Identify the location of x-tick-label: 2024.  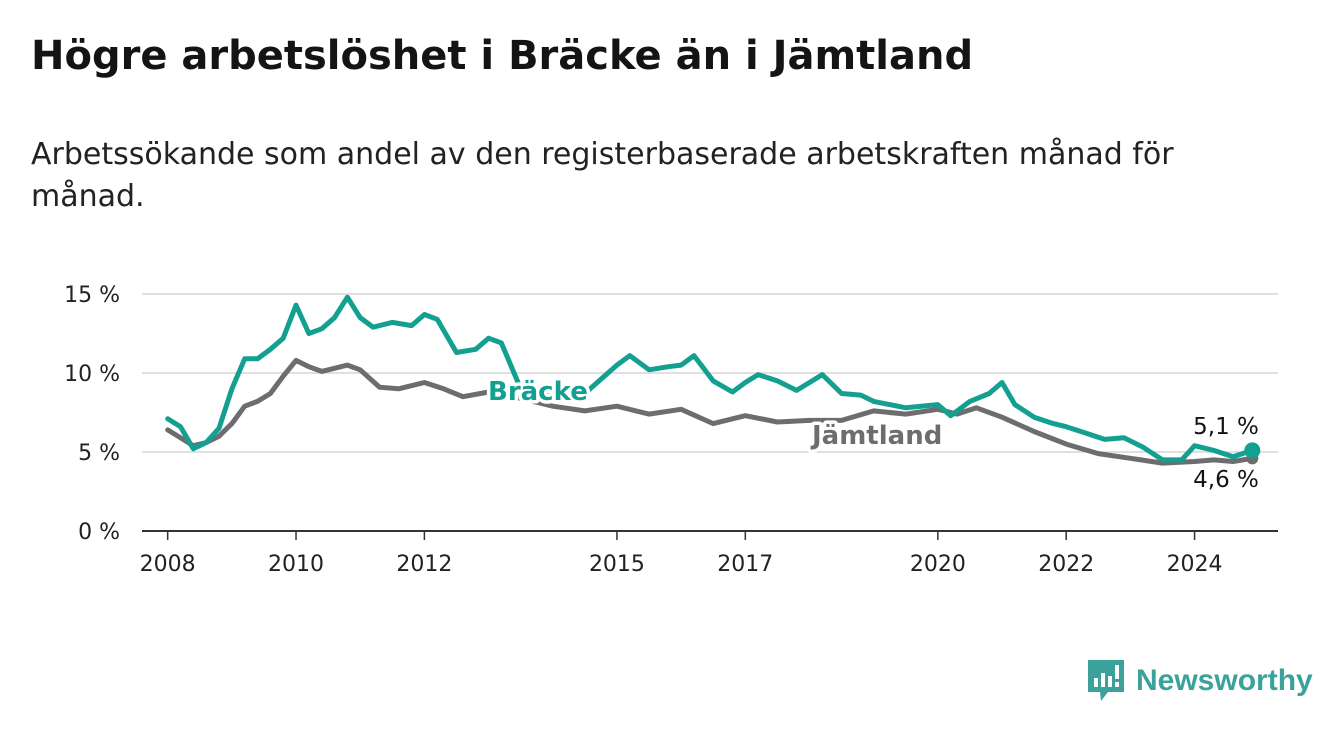
(1195, 564).